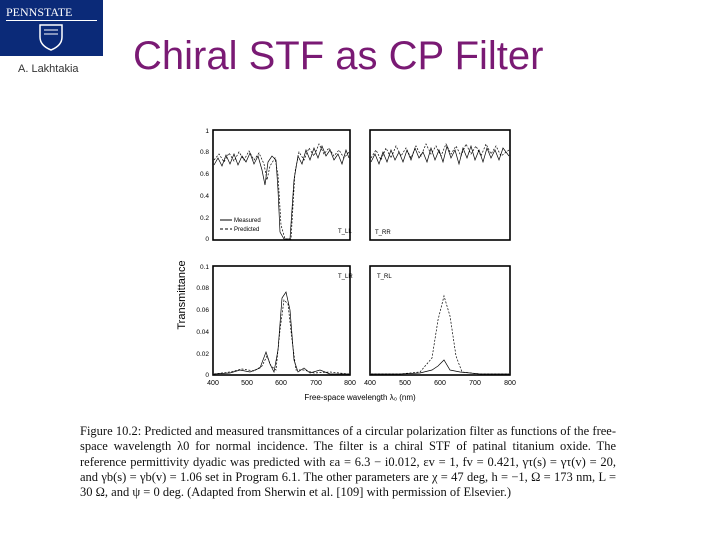  What do you see at coordinates (204, 152) in the screenshot?
I see `y-tick-top-08: 0.8` at bounding box center [204, 152].